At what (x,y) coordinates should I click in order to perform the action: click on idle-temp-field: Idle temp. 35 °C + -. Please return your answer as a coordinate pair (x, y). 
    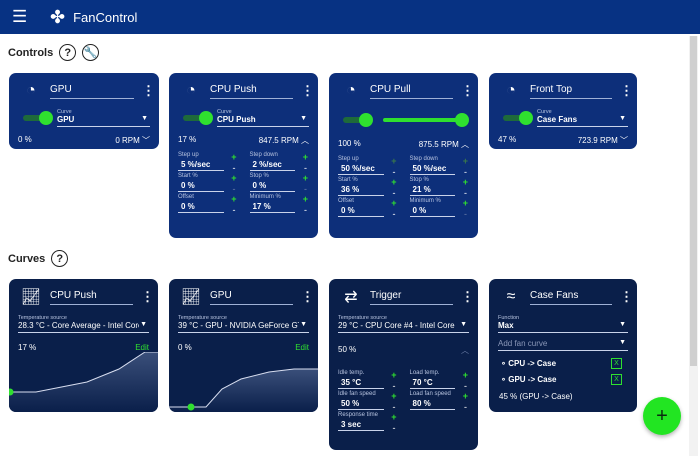
    Looking at the image, I should click on (368, 380).